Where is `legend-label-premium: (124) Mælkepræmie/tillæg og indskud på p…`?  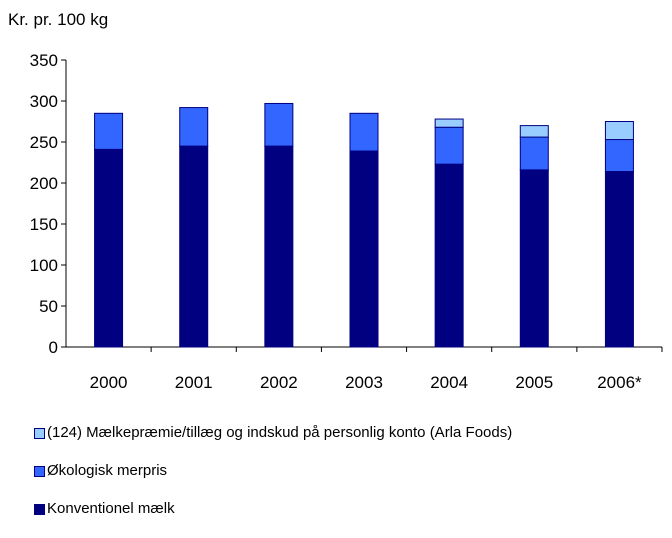 legend-label-premium: (124) Mælkepræmie/tillæg og indskud på p… is located at coordinates (280, 432).